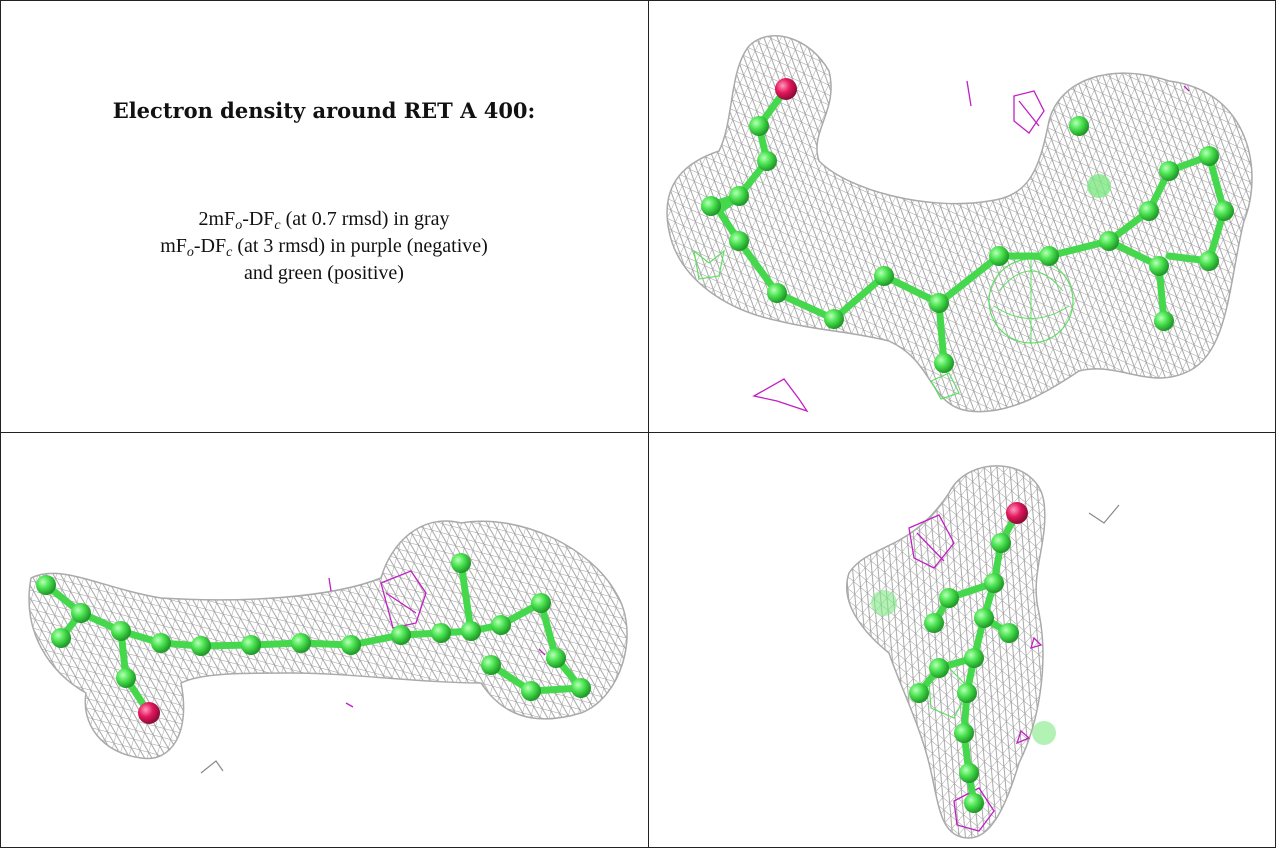  What do you see at coordinates (403, 599) in the screenshot?
I see `negative-density-blob` at bounding box center [403, 599].